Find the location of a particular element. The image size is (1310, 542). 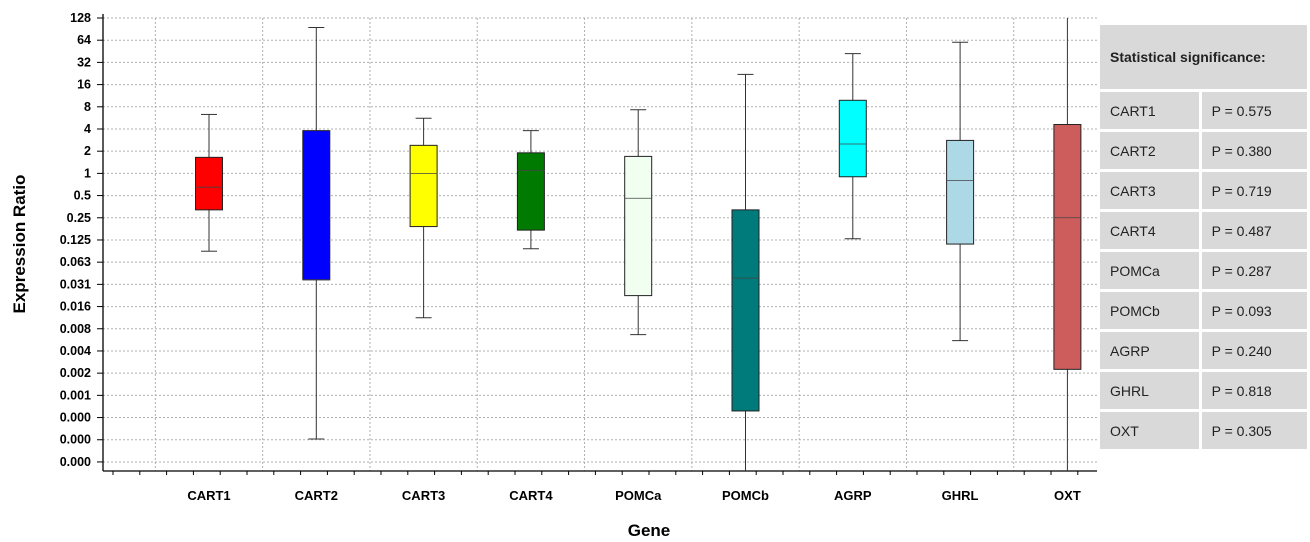

y-tick-label: 0.25 is located at coordinates (79, 218).